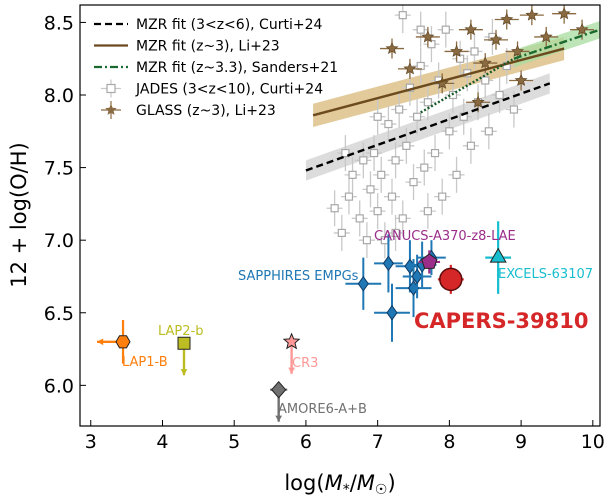 This screenshot has height=501, width=607. Describe the element at coordinates (59, 96) in the screenshot. I see `y-tick-label: 8.0` at that location.